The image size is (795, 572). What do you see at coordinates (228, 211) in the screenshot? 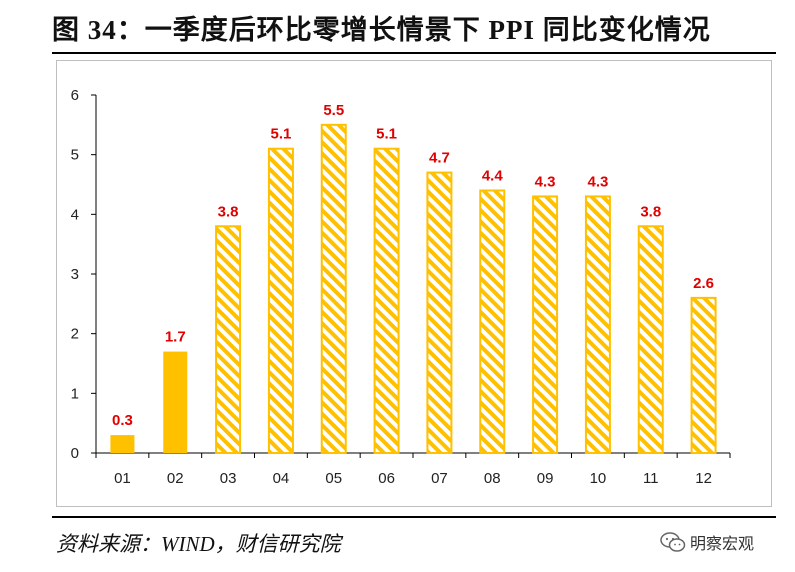
I see `data-label-03: 3.8` at bounding box center [228, 211].